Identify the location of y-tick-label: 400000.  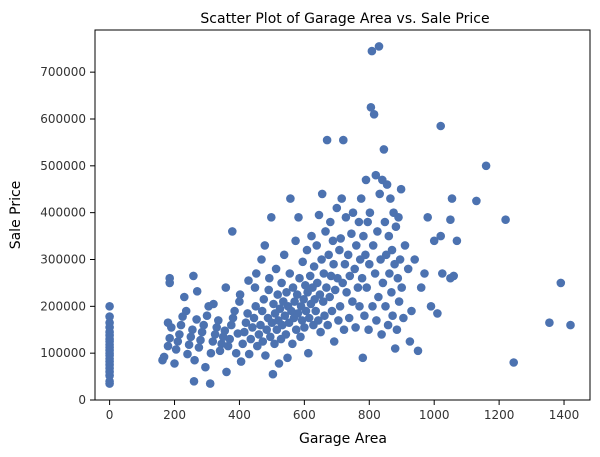
(63, 213).